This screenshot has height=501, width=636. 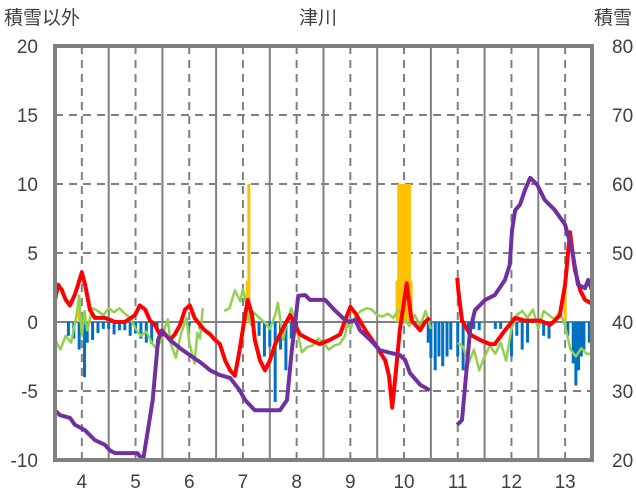 What do you see at coordinates (27, 47) in the screenshot?
I see `y-left-tick-label: 20` at bounding box center [27, 47].